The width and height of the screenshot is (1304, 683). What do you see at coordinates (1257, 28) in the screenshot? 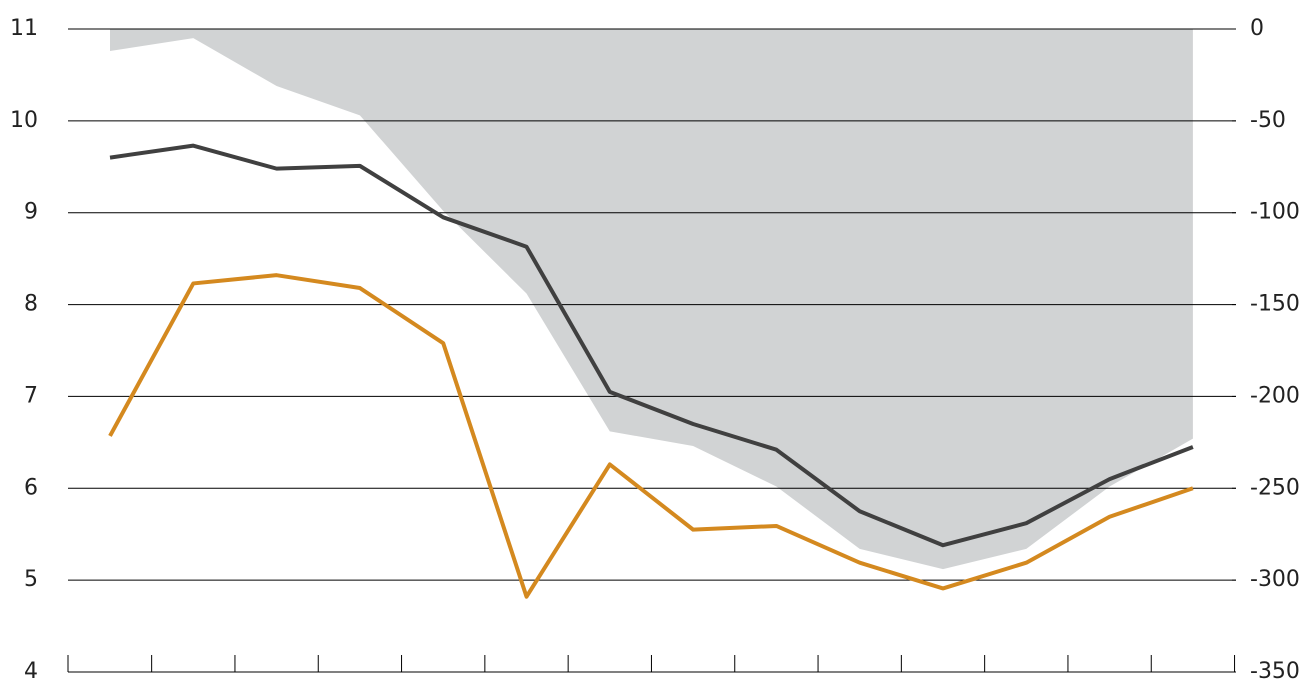
I see `y2-tick-label: 0` at bounding box center [1257, 28].